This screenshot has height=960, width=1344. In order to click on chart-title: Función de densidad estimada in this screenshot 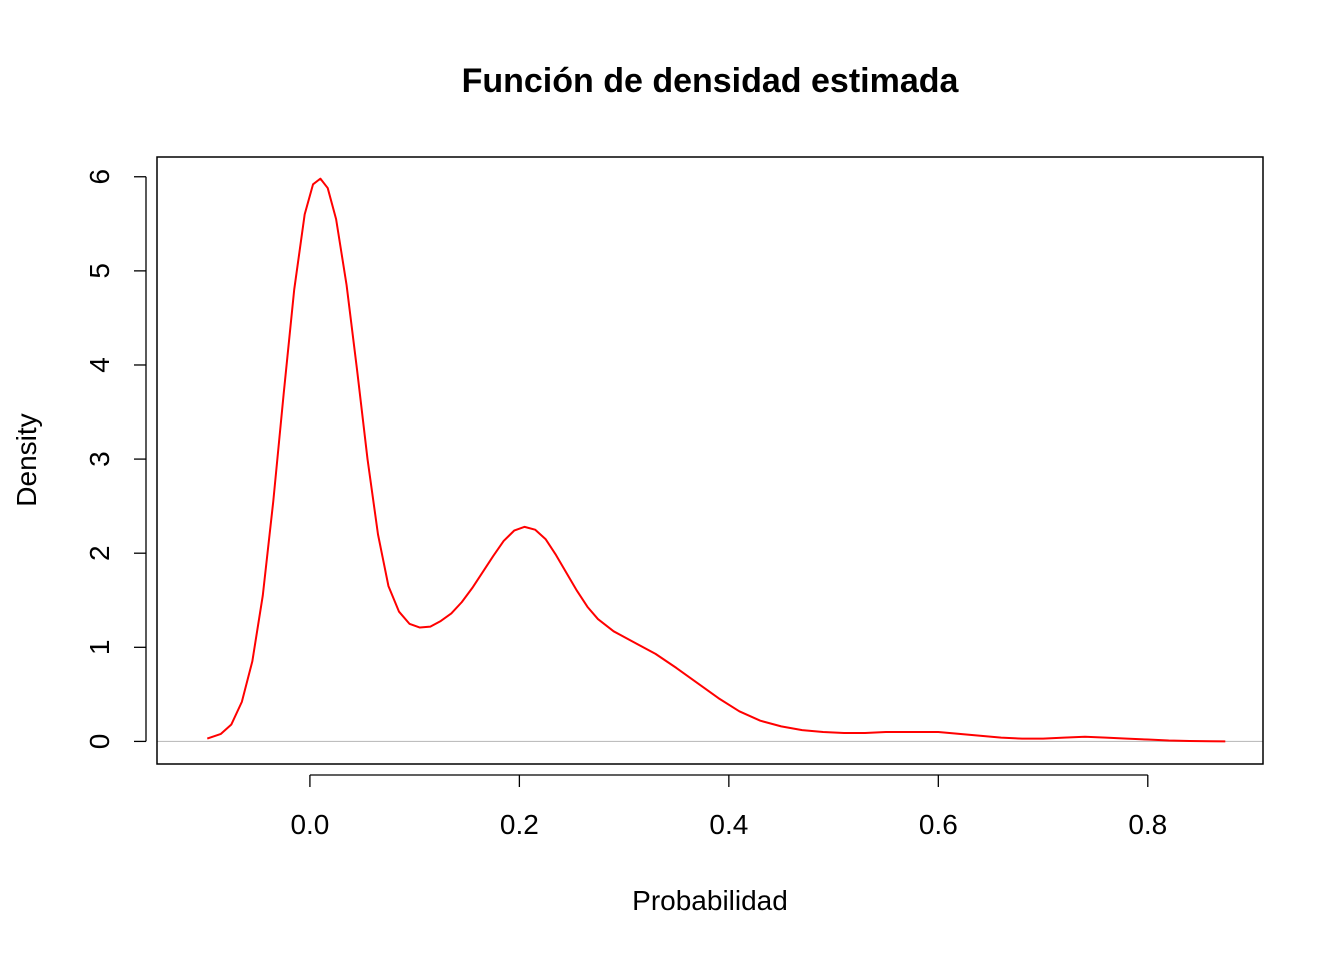, I will do `click(711, 81)`.